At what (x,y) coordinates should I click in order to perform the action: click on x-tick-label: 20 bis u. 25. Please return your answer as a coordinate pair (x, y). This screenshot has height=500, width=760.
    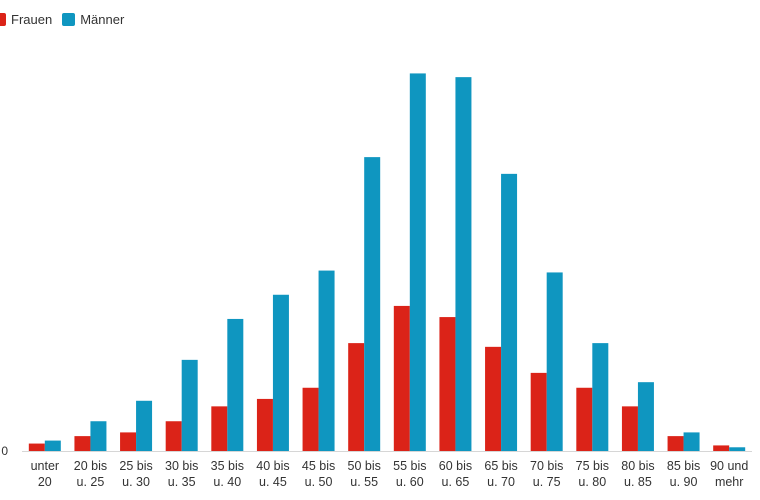
    Looking at the image, I should click on (90, 474).